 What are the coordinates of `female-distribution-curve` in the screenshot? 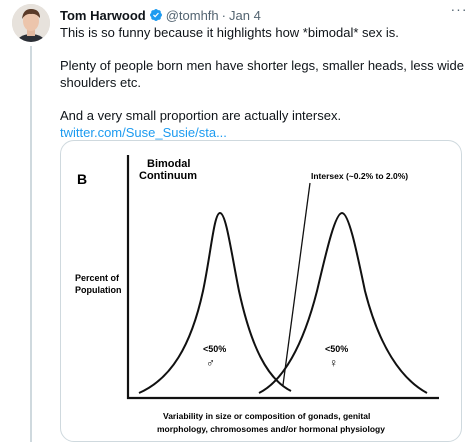 It's located at (343, 302).